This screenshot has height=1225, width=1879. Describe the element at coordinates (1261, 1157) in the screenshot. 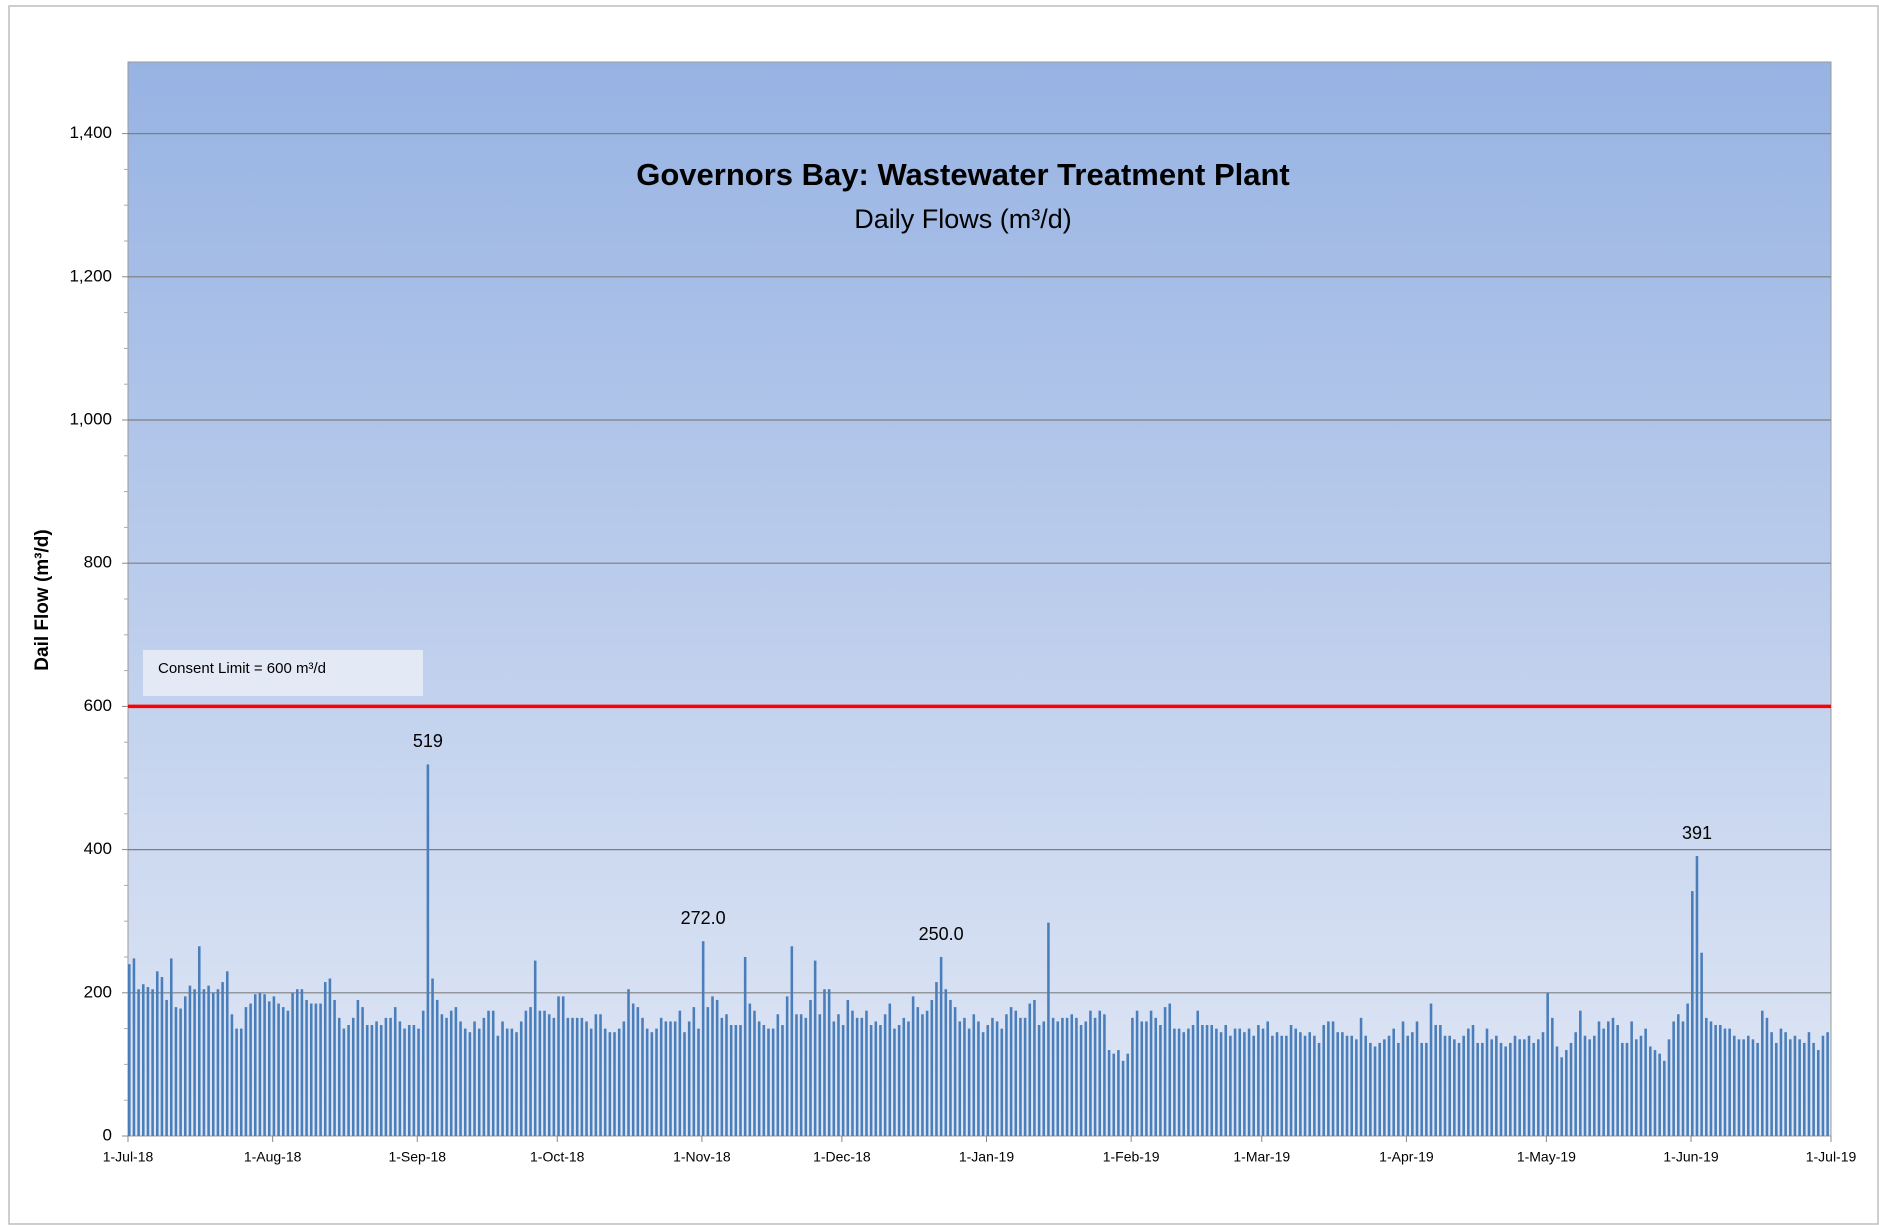

I see `x-tick-label: 1-Mar-19` at that location.